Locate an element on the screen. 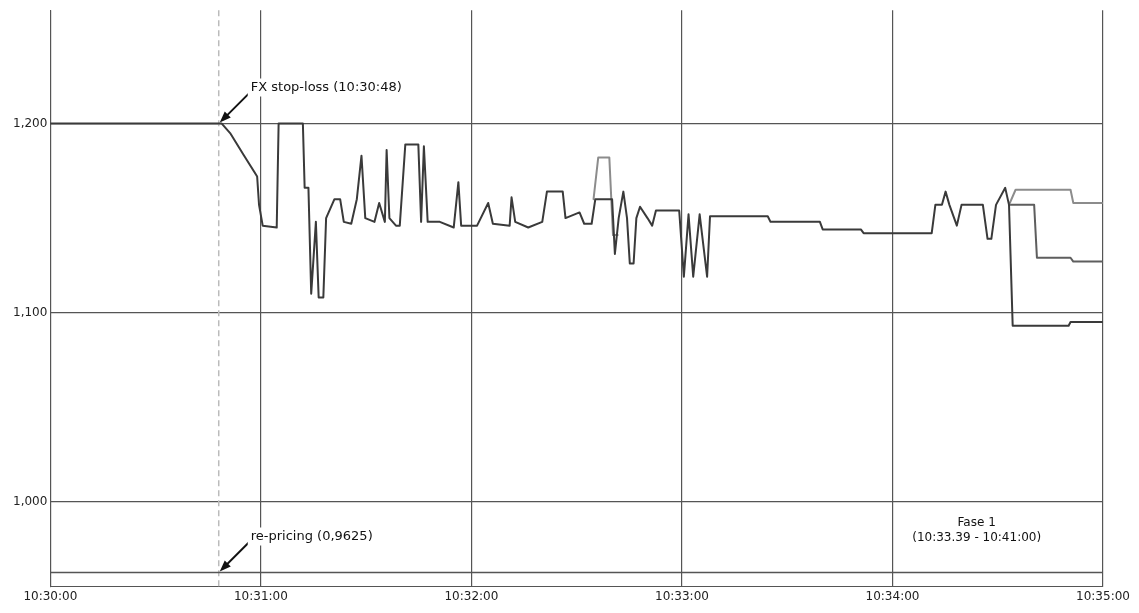 Image resolution: width=1139 pixels, height=613 pixels. y-tick-label: 1,100 is located at coordinates (30, 311).